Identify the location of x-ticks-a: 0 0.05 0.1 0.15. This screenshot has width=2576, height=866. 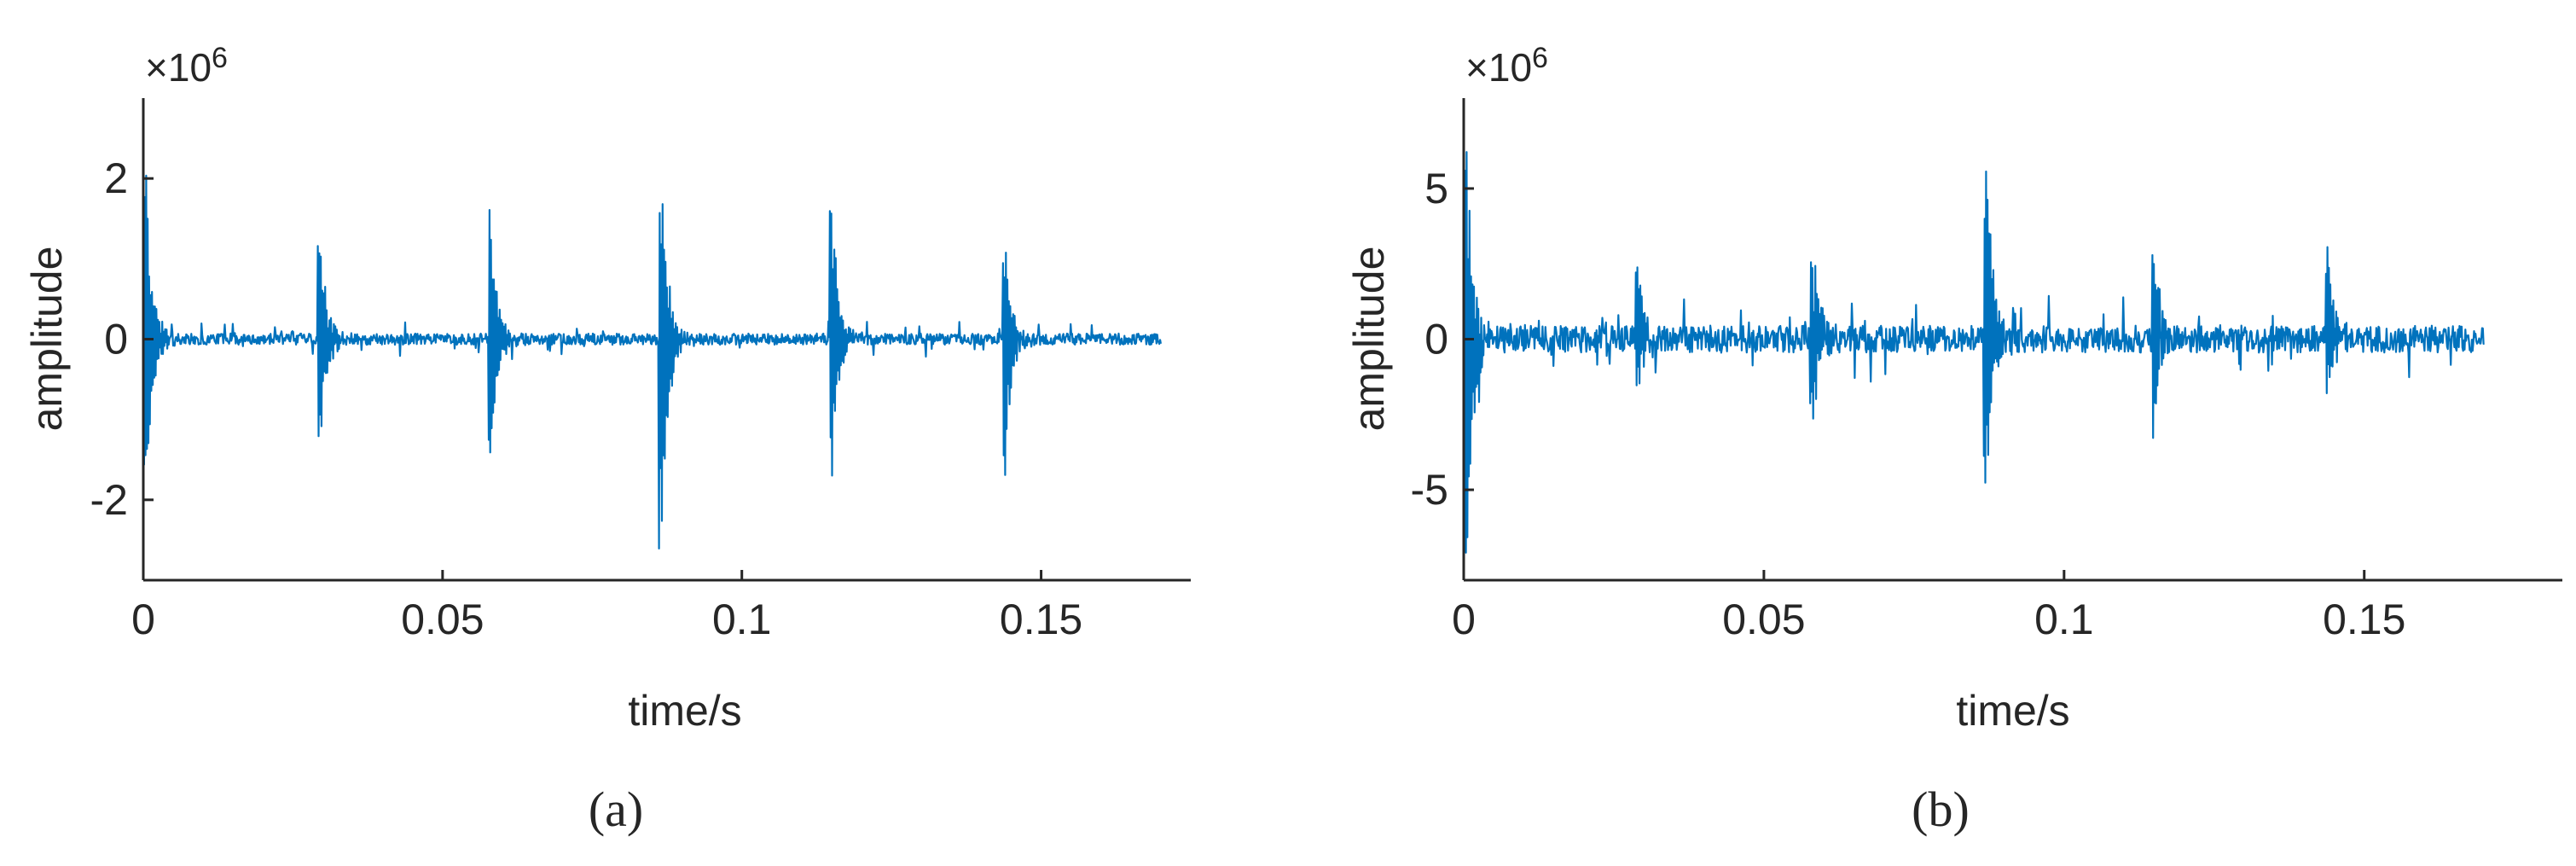
(606, 606).